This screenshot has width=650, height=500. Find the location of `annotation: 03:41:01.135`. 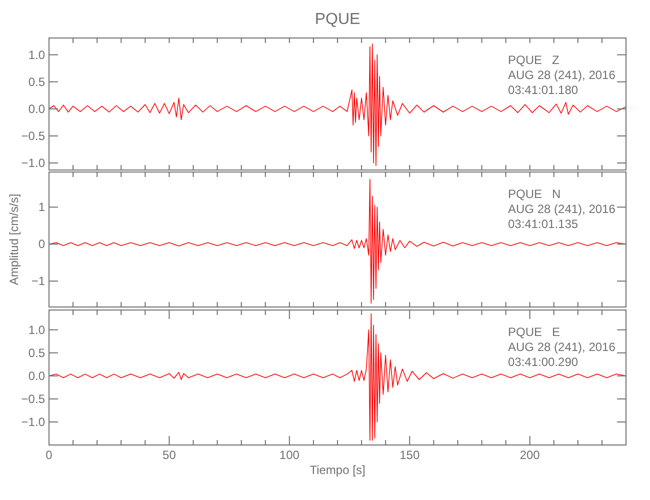

annotation: 03:41:01.135 is located at coordinates (543, 224).